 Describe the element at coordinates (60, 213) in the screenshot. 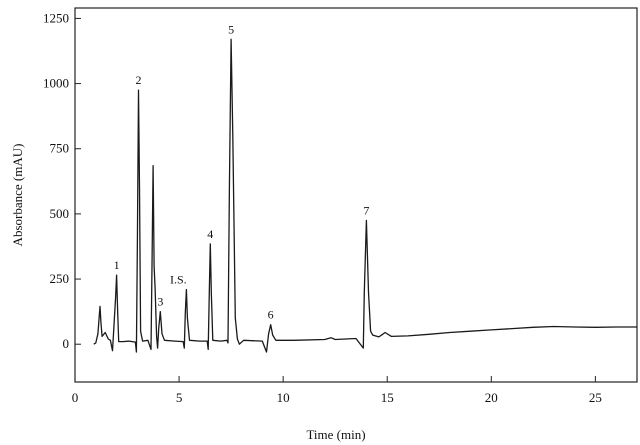

I see `y-tick-label: 500` at that location.